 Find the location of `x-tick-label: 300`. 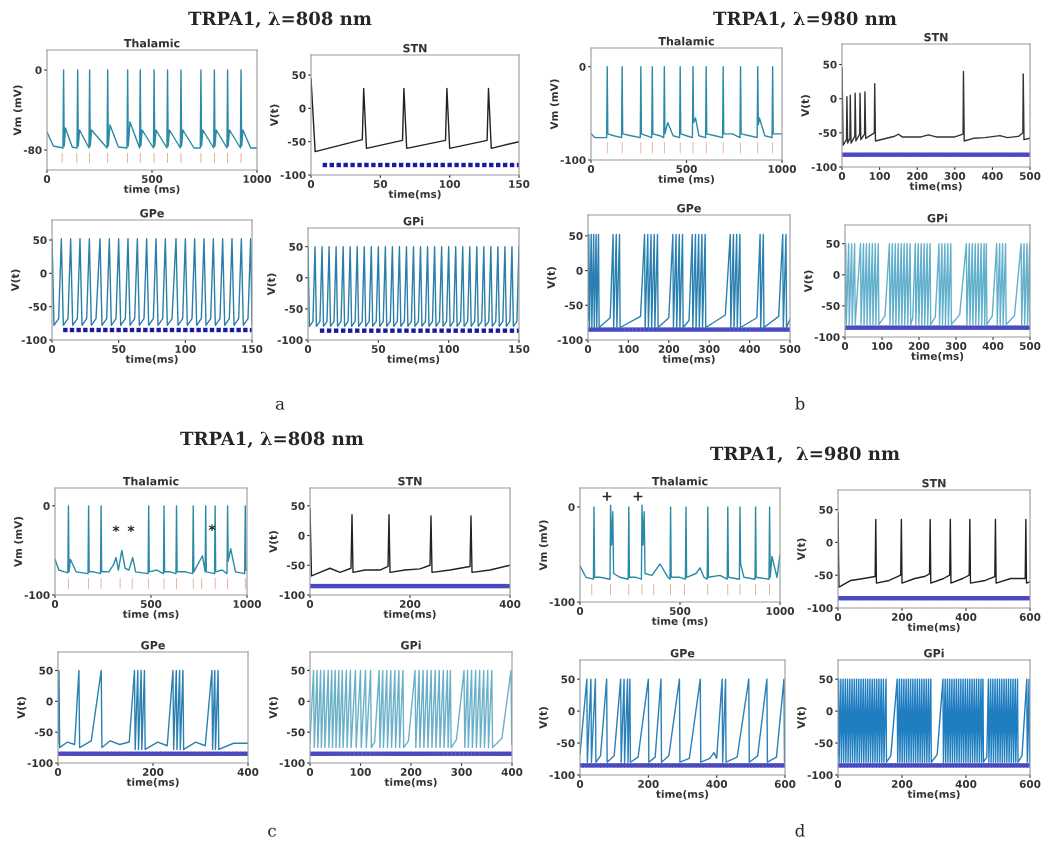

x-tick-label: 300 is located at coordinates (461, 772).